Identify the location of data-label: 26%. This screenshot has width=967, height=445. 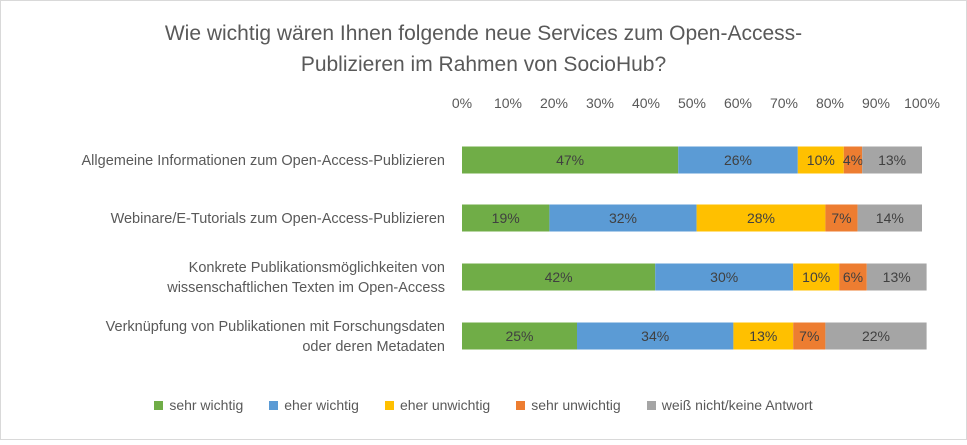
(738, 160).